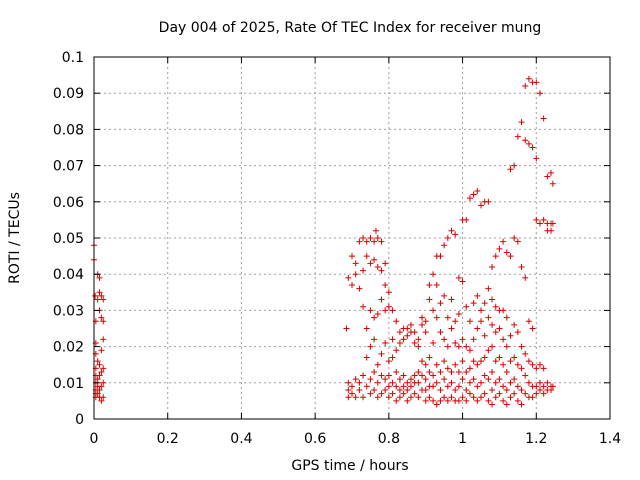 Image resolution: width=640 pixels, height=480 pixels. I want to click on y-tick-label: 0, so click(79, 420).